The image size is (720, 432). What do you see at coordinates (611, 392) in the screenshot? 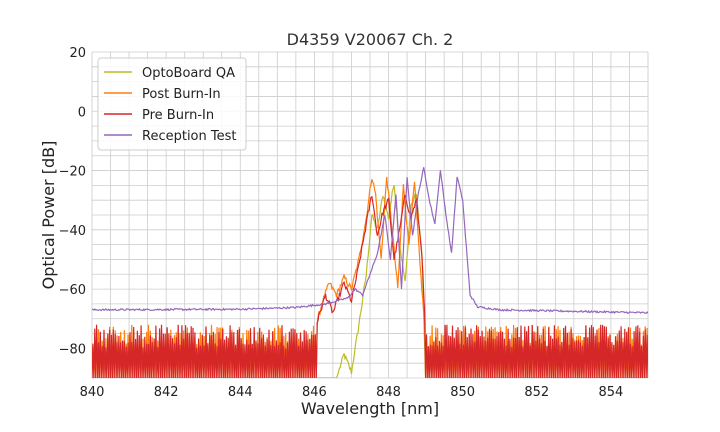
I see `x-tick-label: 854` at bounding box center [611, 392].